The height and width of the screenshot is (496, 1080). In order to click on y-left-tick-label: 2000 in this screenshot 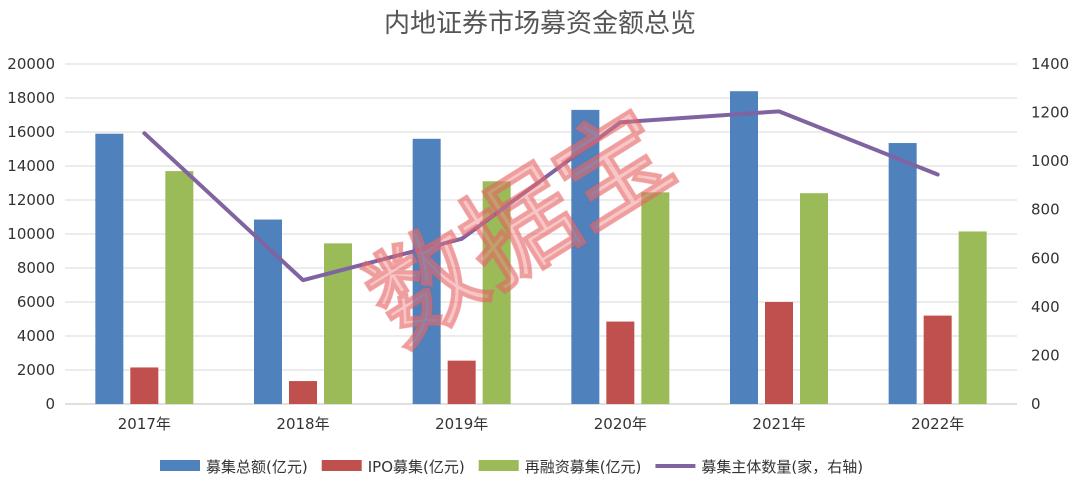, I will do `click(36, 370)`.